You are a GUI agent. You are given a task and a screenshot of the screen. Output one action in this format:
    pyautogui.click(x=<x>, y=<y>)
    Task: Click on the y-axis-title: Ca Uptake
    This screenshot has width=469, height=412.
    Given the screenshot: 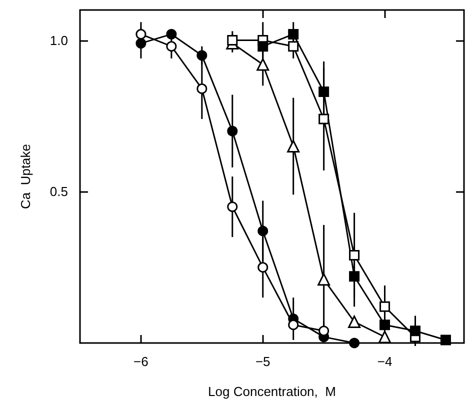 What is the action you would take?
    pyautogui.click(x=25, y=177)
    